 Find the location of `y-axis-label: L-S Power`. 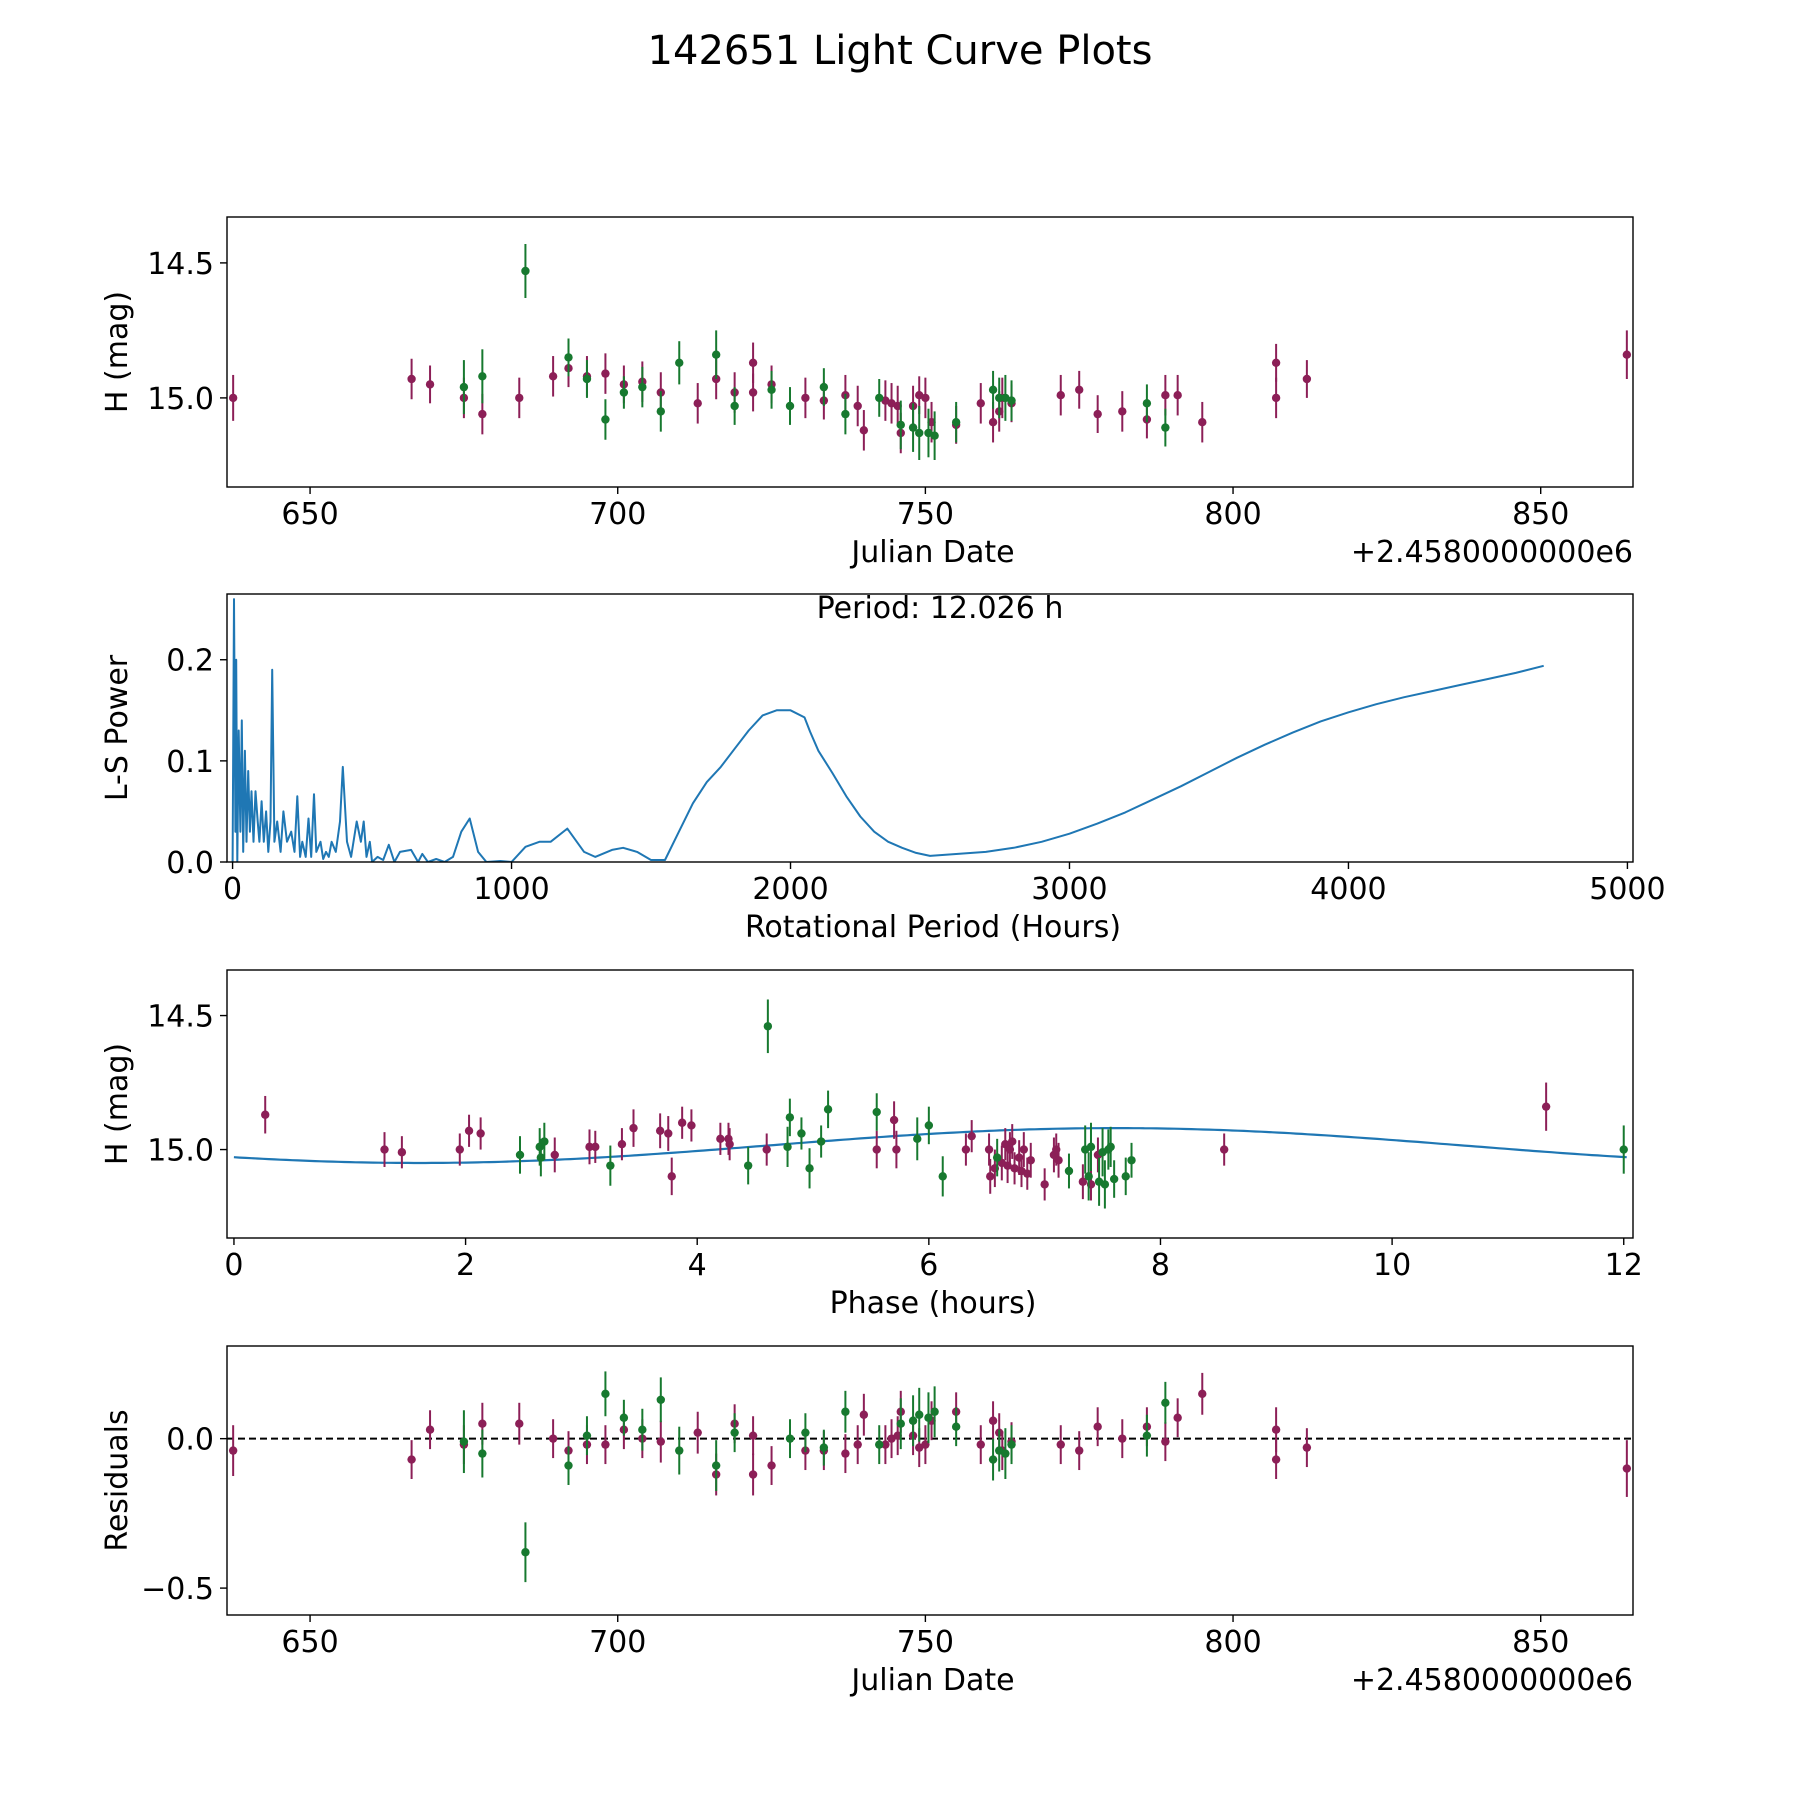

y-axis-label: L-S Power is located at coordinates (117, 727).